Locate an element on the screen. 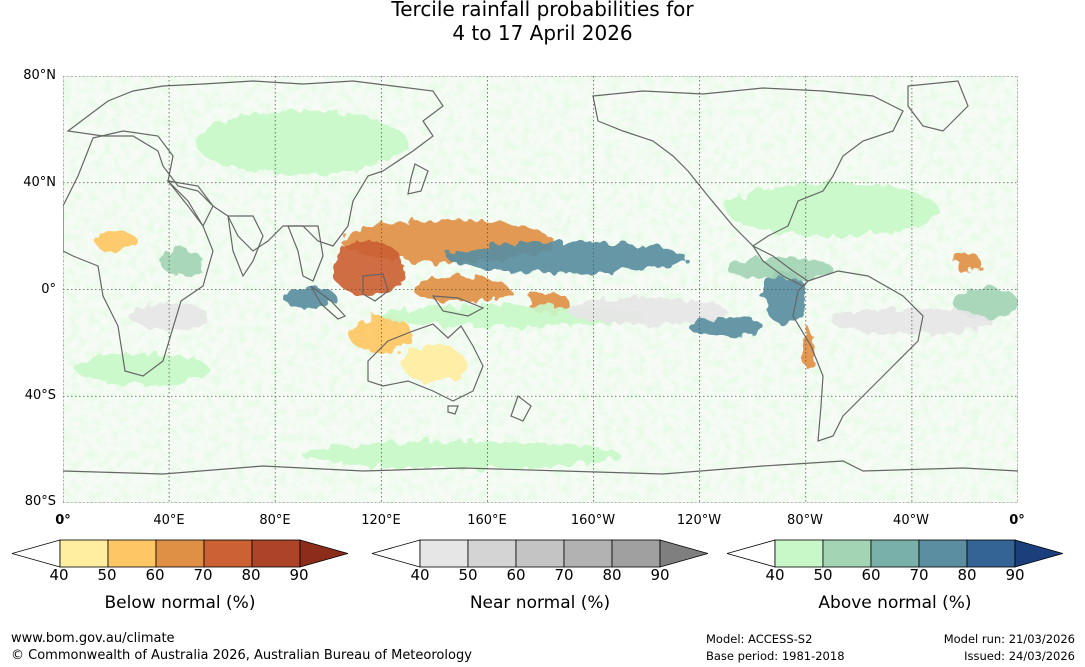 This screenshot has height=667, width=1085. above-tick-40: 40 is located at coordinates (775, 575).